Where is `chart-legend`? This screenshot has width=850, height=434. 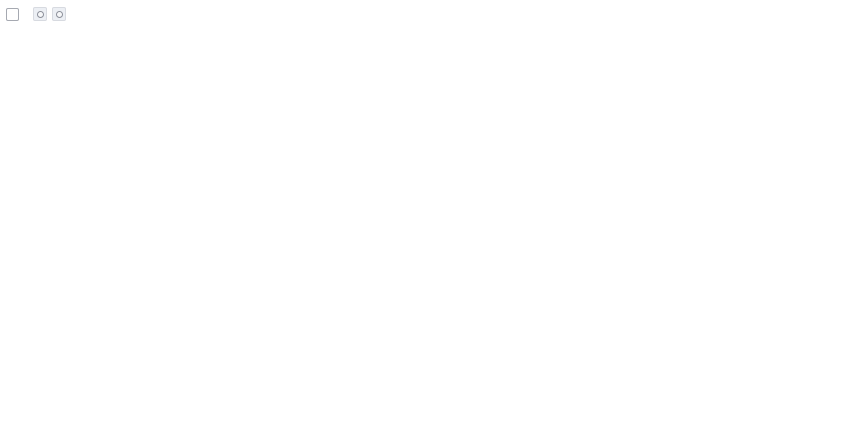
chart-legend is located at coordinates (36, 14).